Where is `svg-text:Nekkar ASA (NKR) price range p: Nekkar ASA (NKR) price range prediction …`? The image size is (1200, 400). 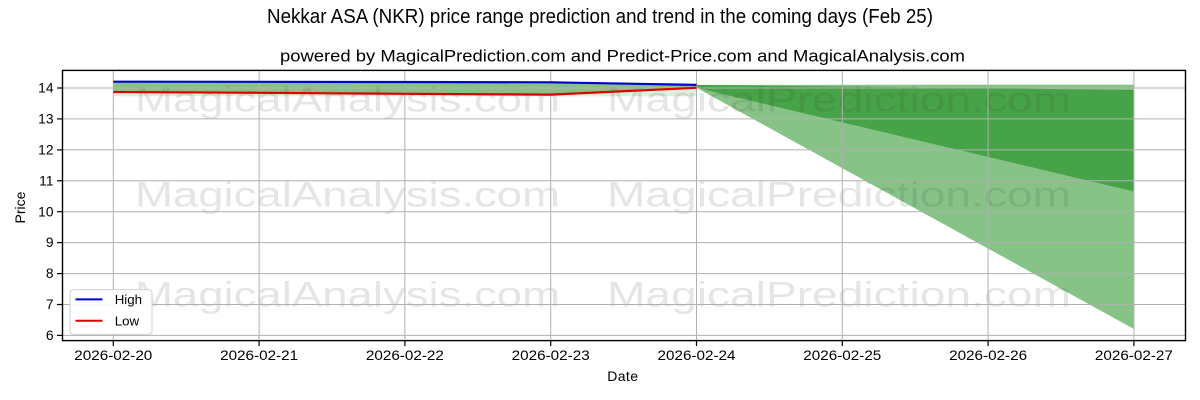
svg-text:Nekkar ASA (NKR) price range p: Nekkar ASA (NKR) price range prediction … is located at coordinates (600, 17).